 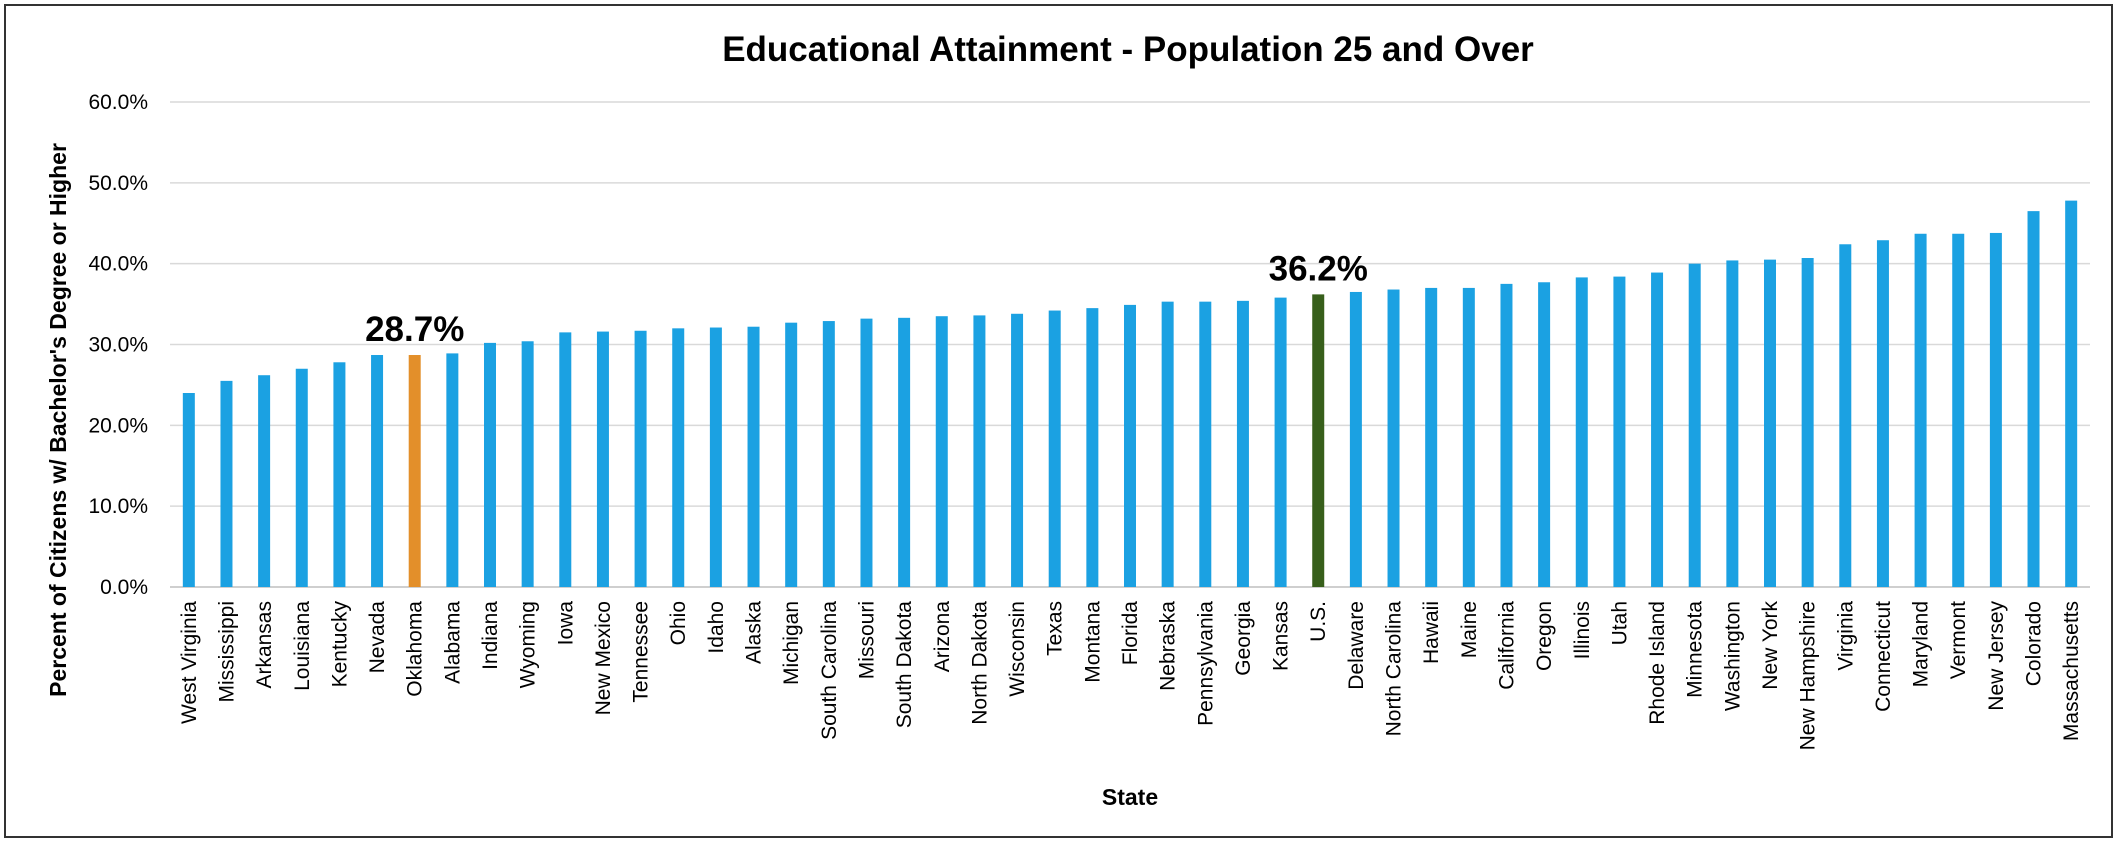 I want to click on category-label: Kansas, so click(x=1281, y=636).